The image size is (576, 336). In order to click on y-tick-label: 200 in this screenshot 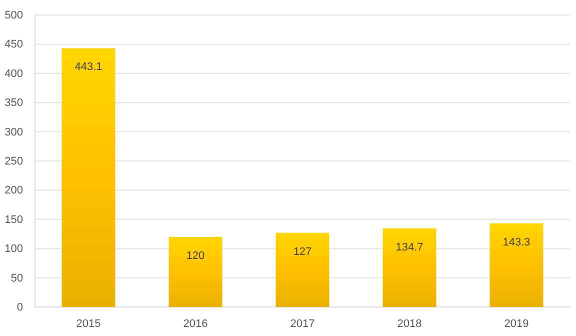, I will do `click(13, 190)`.